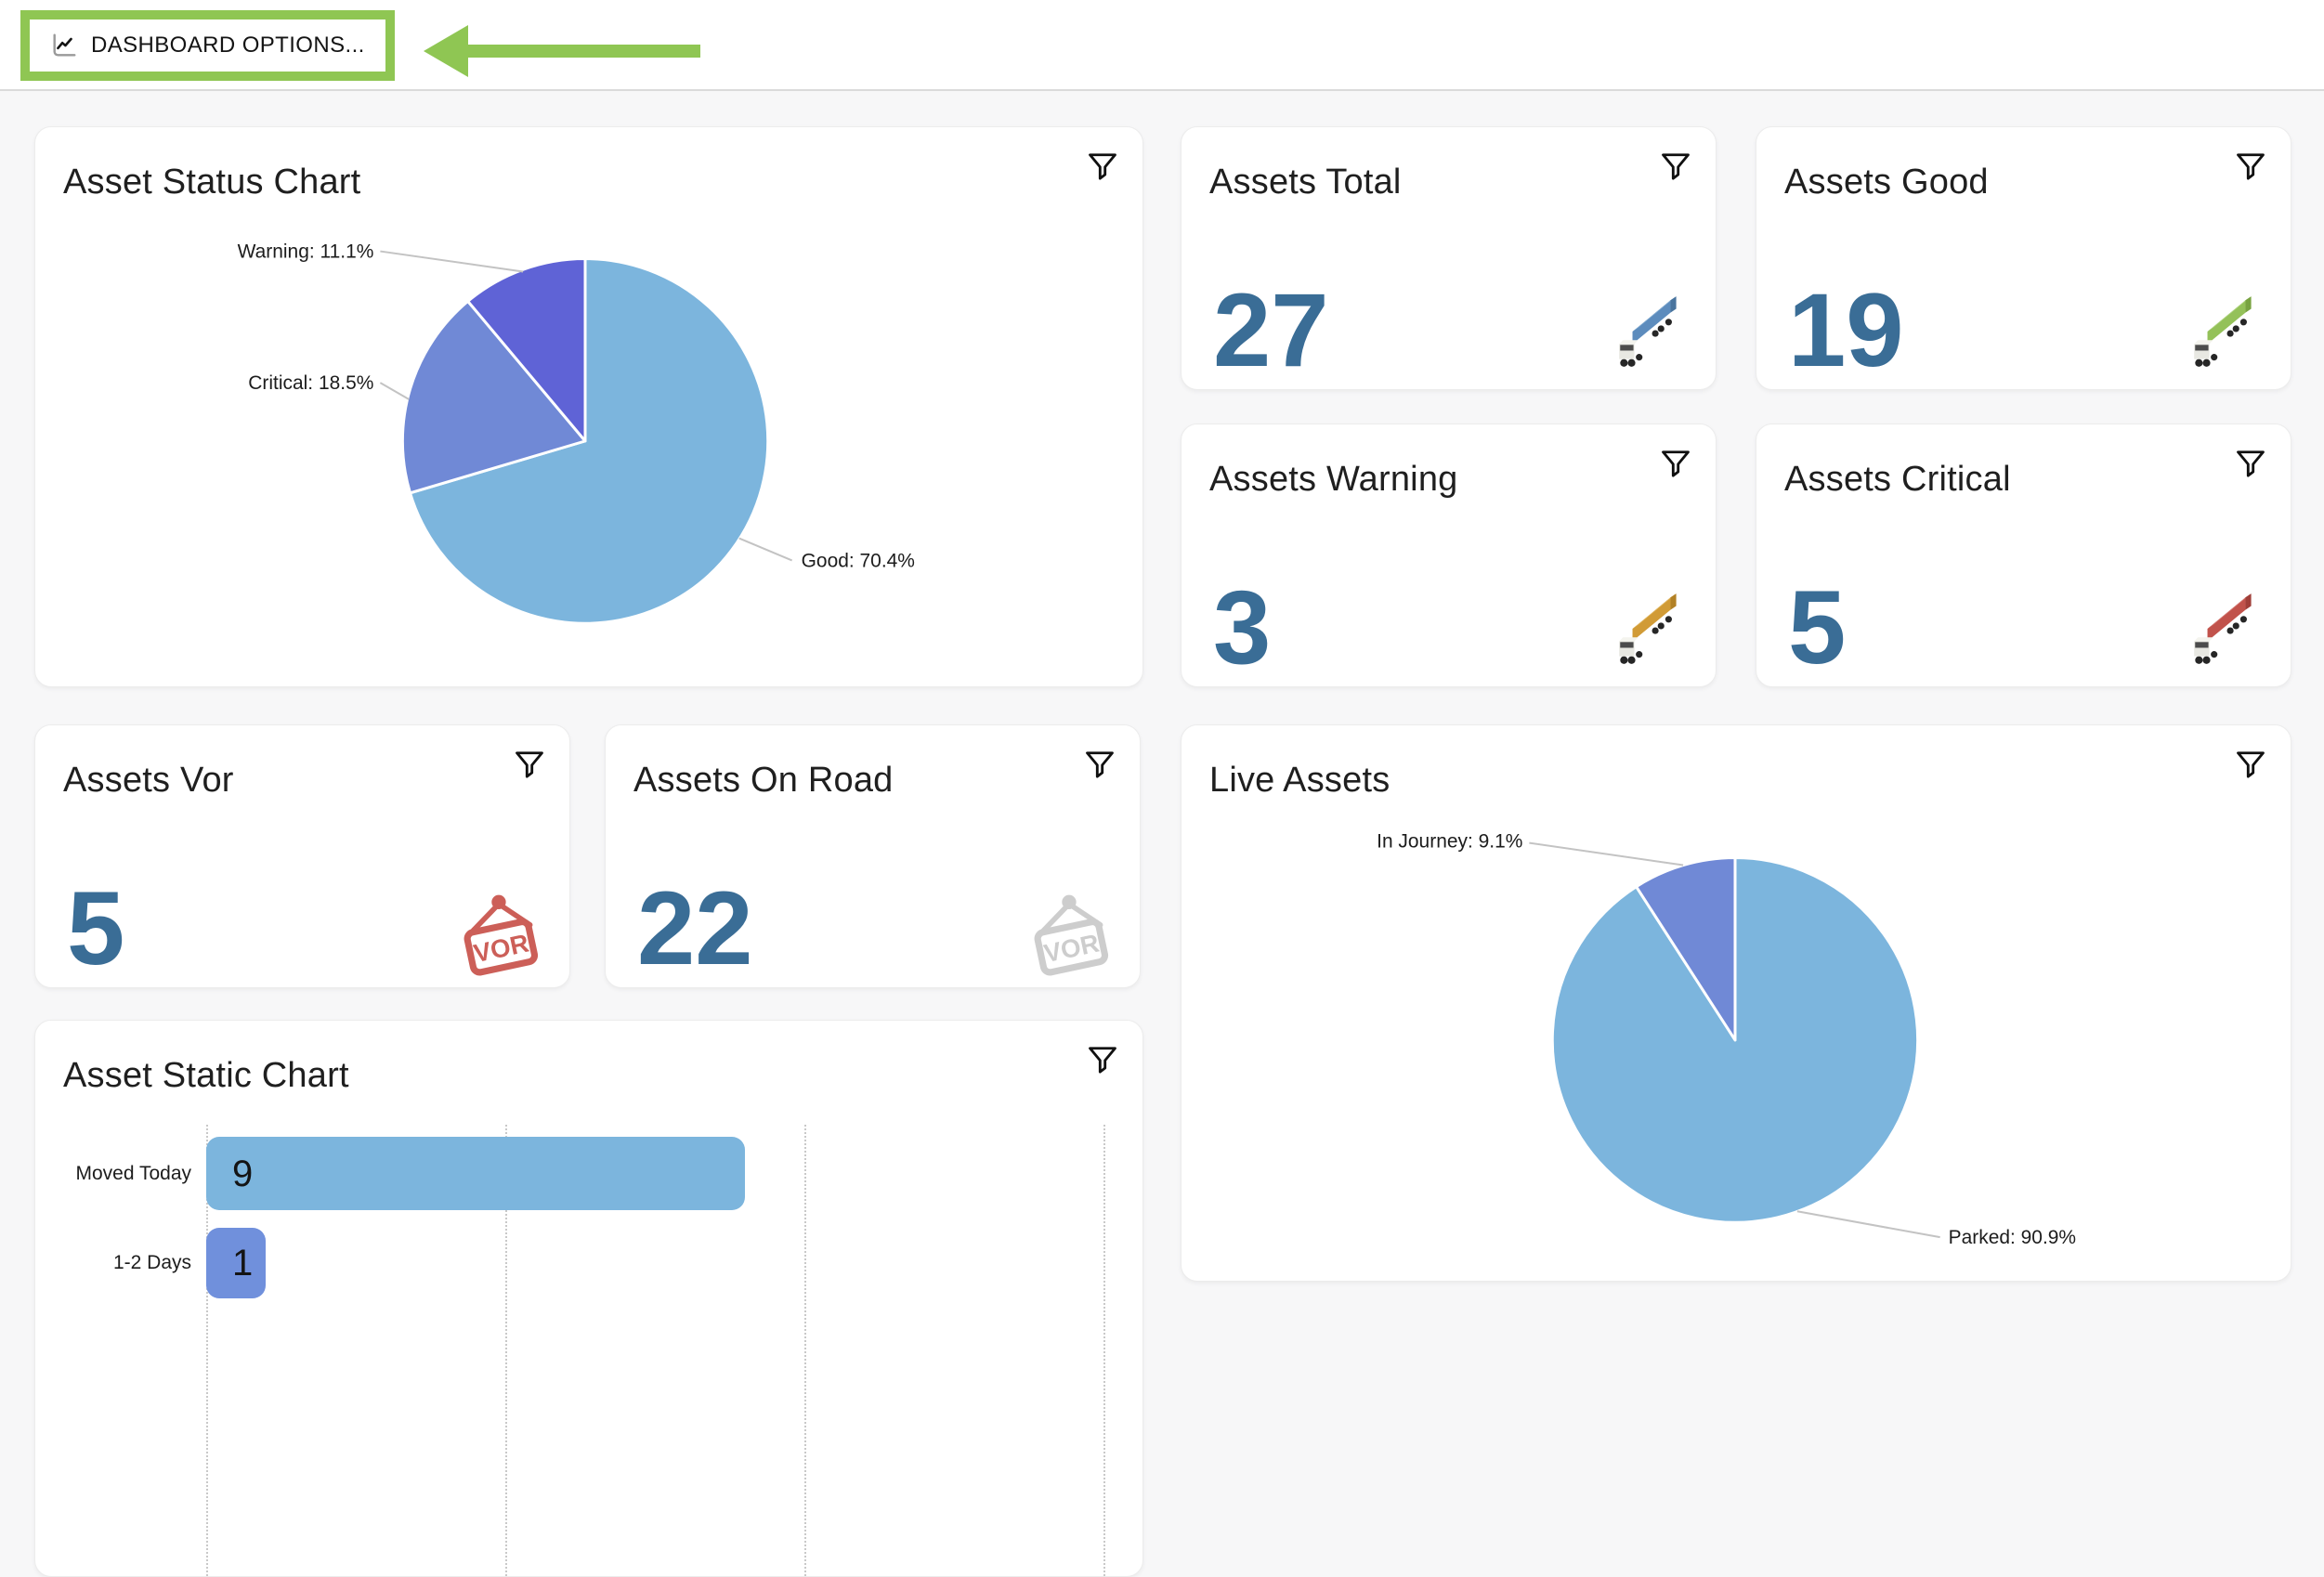  What do you see at coordinates (1846, 329) in the screenshot?
I see `stat-value: 19` at bounding box center [1846, 329].